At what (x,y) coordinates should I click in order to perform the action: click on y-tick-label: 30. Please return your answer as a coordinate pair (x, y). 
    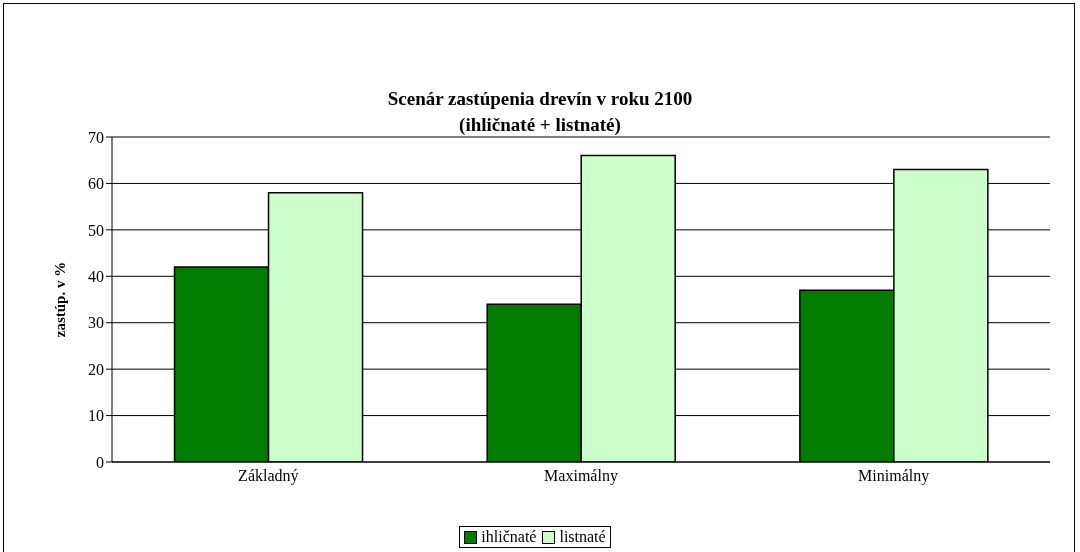
    Looking at the image, I should click on (96, 323).